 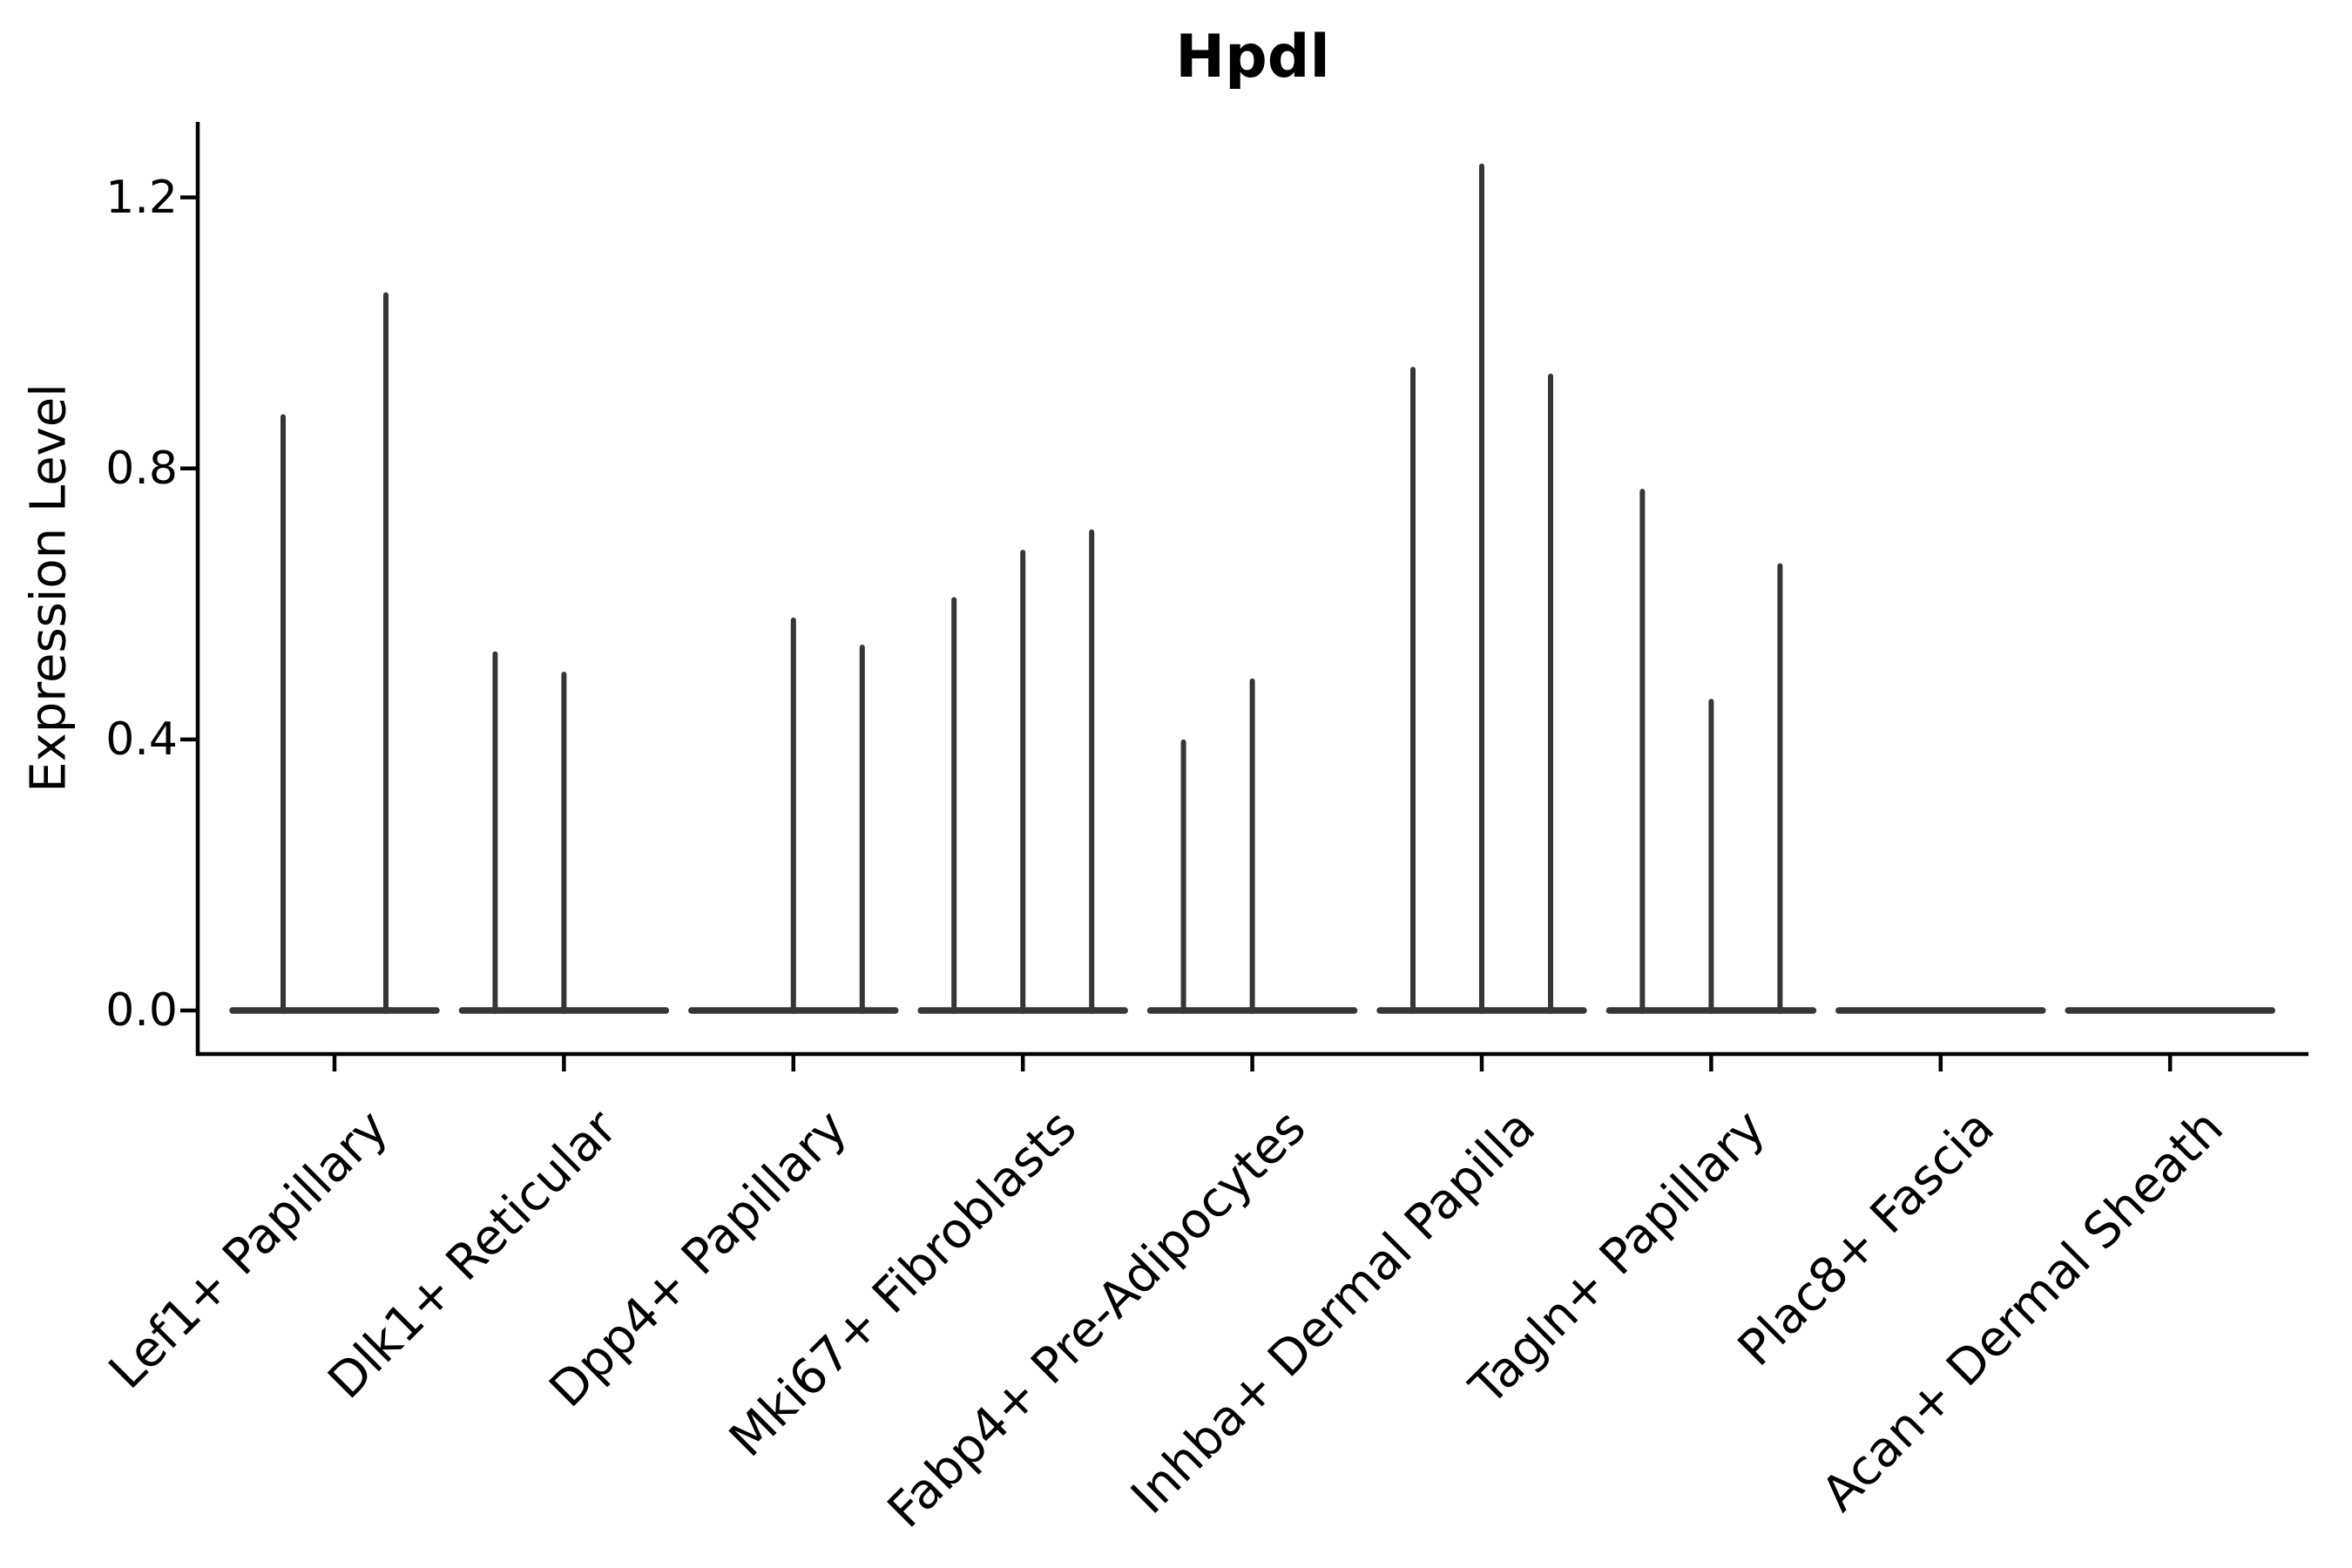 What do you see at coordinates (141, 739) in the screenshot?
I see `y-tick-label: 0.4` at bounding box center [141, 739].